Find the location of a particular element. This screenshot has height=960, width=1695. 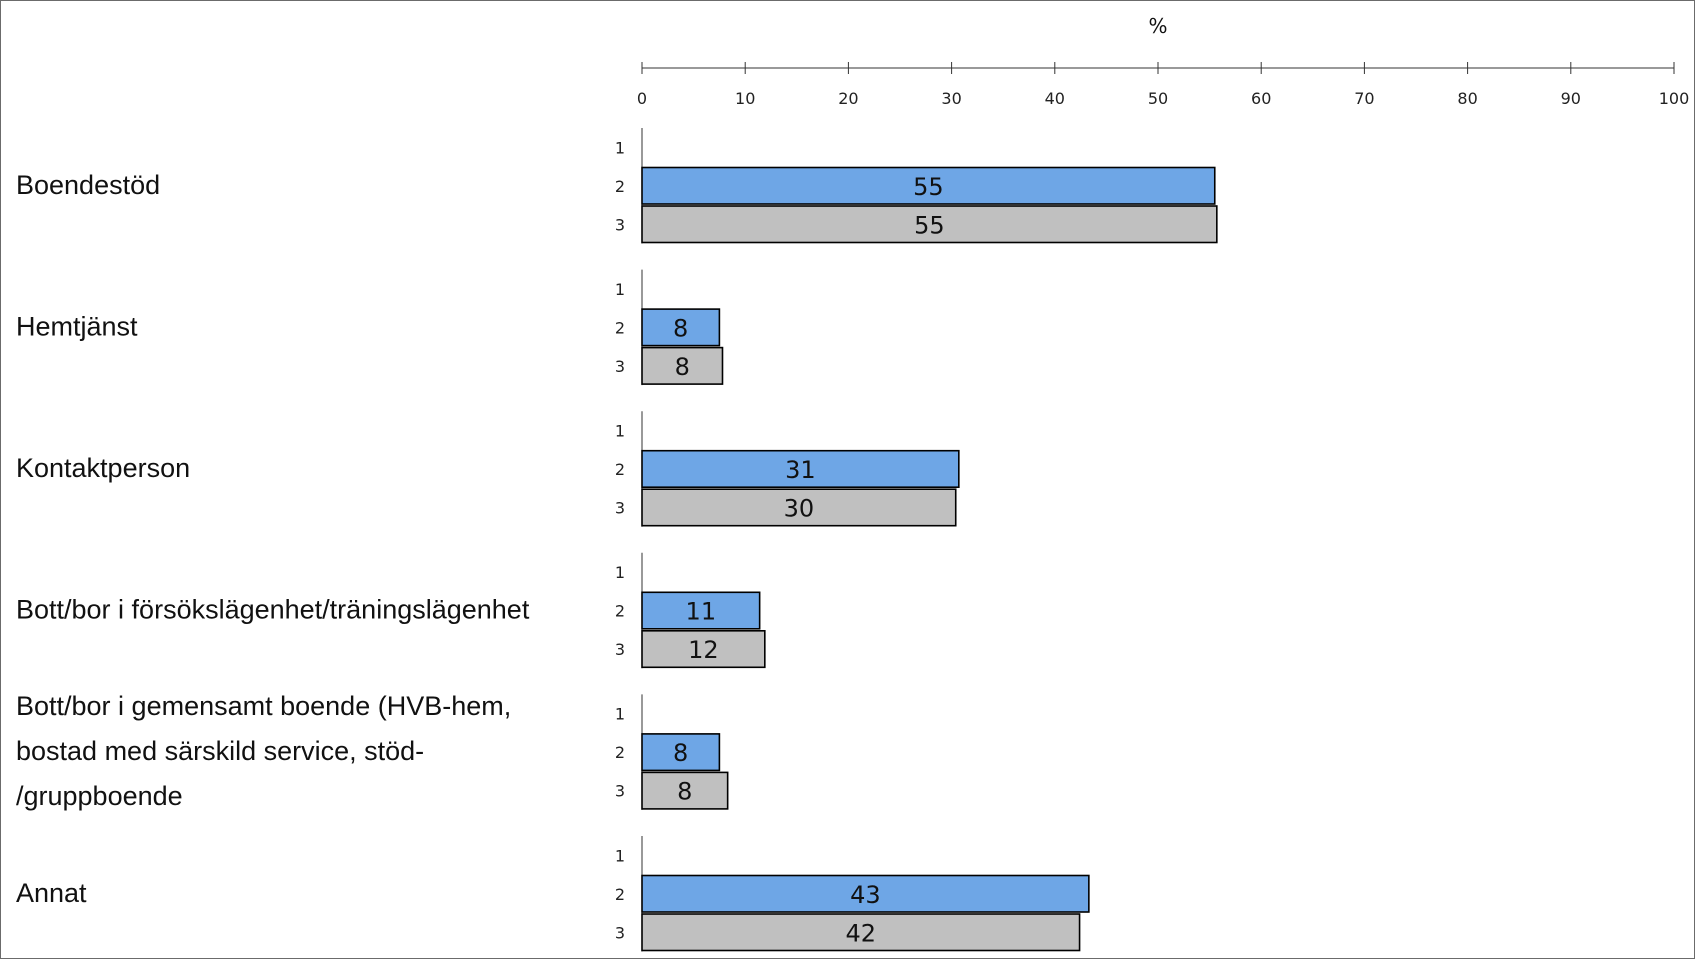

category-label: bostad med särskild service, stöd- is located at coordinates (220, 751).